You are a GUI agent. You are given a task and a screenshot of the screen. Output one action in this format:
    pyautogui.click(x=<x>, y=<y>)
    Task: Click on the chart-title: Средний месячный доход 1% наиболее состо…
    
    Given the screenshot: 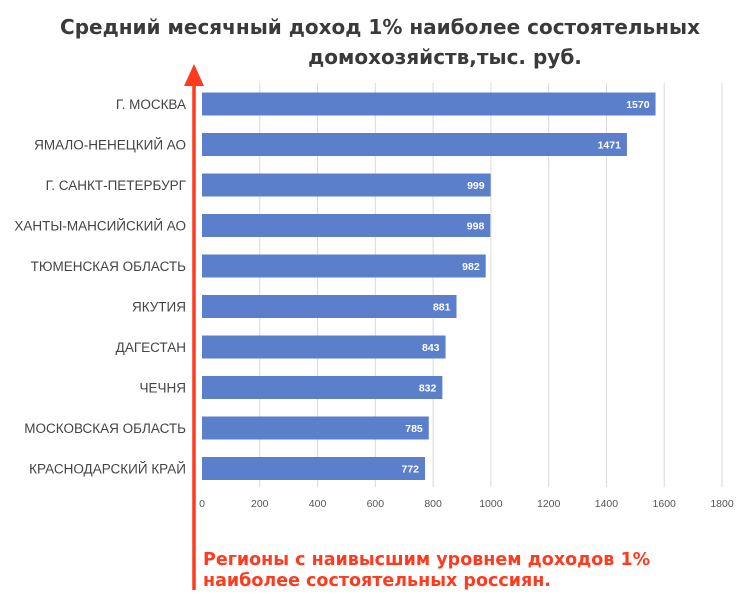 What is the action you would take?
    pyautogui.click(x=380, y=42)
    